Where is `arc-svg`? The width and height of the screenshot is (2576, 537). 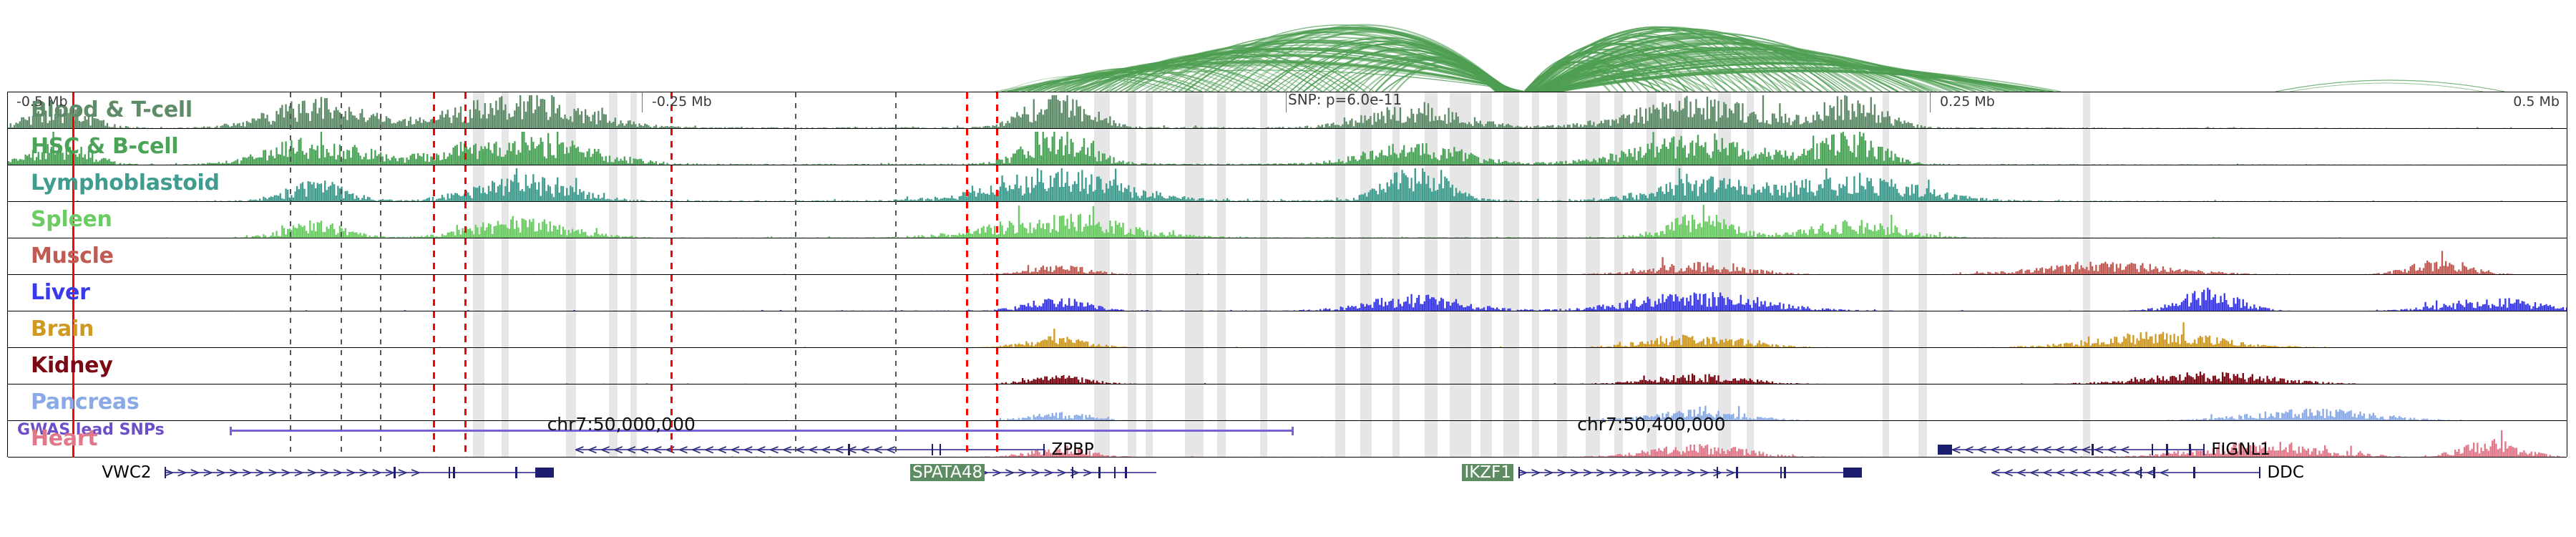
arc-svg is located at coordinates (1749, 58).